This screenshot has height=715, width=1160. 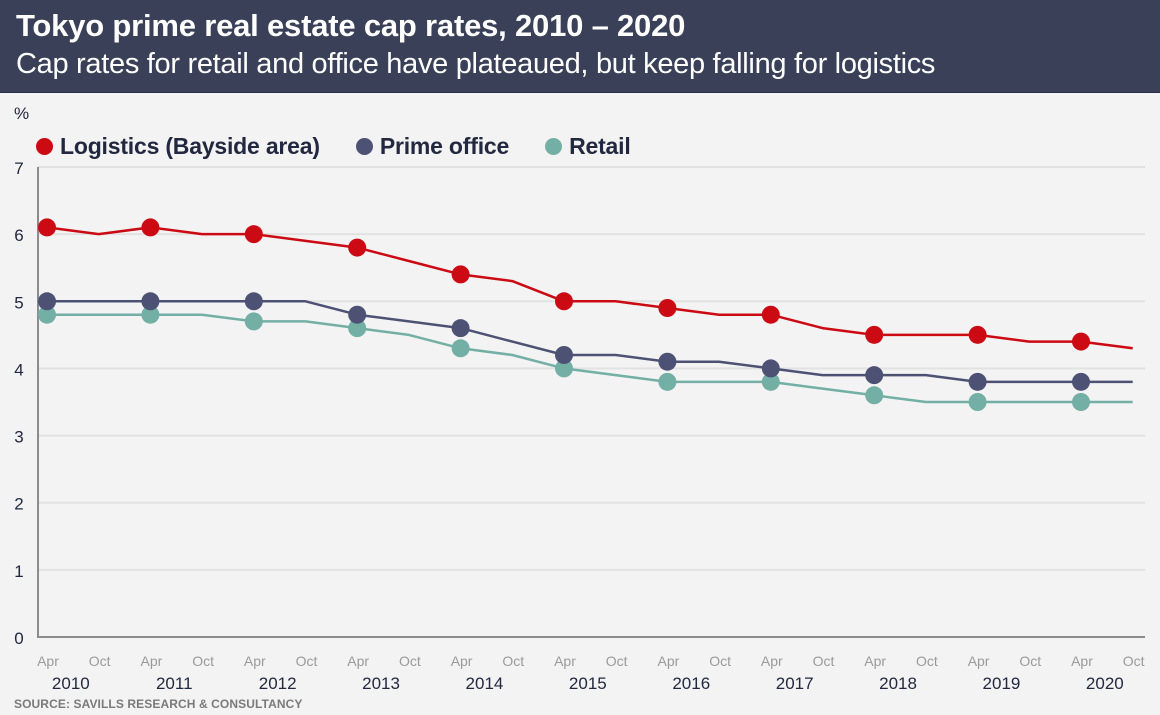 What do you see at coordinates (18, 235) in the screenshot?
I see `y-tick-label: 6` at bounding box center [18, 235].